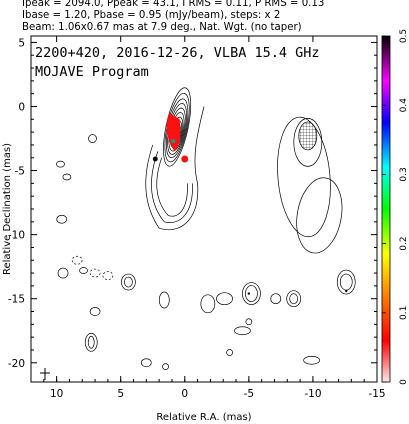  Describe the element at coordinates (173, 141) in the screenshot. I see `cyan-pixel` at that location.